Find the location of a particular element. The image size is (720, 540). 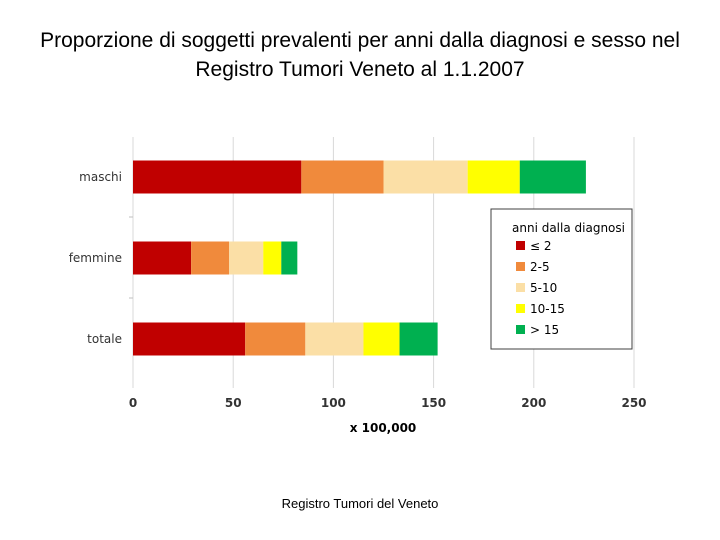

legend-label: 10-15 is located at coordinates (547, 309).